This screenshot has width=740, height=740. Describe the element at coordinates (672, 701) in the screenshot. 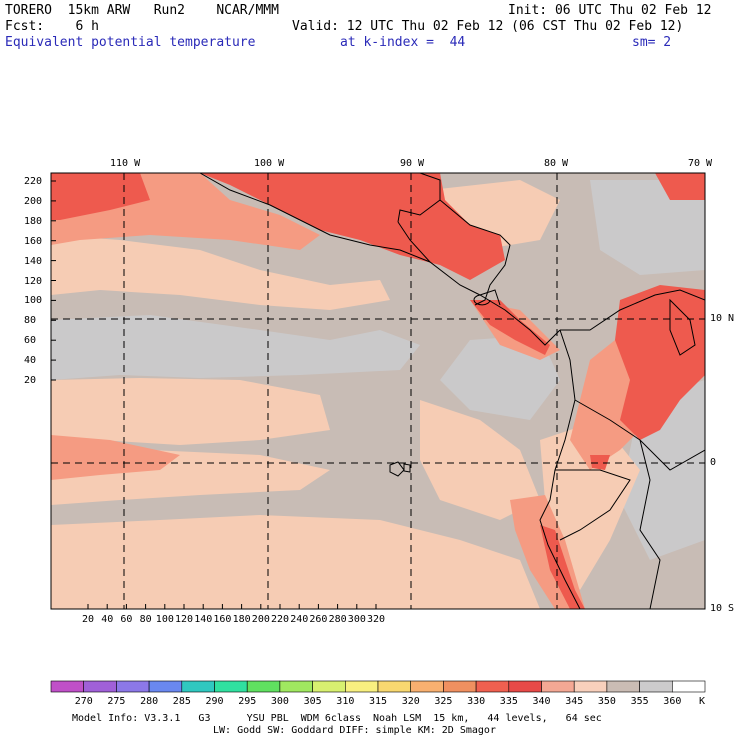

I see `colorbar-value-label: 360` at that location.